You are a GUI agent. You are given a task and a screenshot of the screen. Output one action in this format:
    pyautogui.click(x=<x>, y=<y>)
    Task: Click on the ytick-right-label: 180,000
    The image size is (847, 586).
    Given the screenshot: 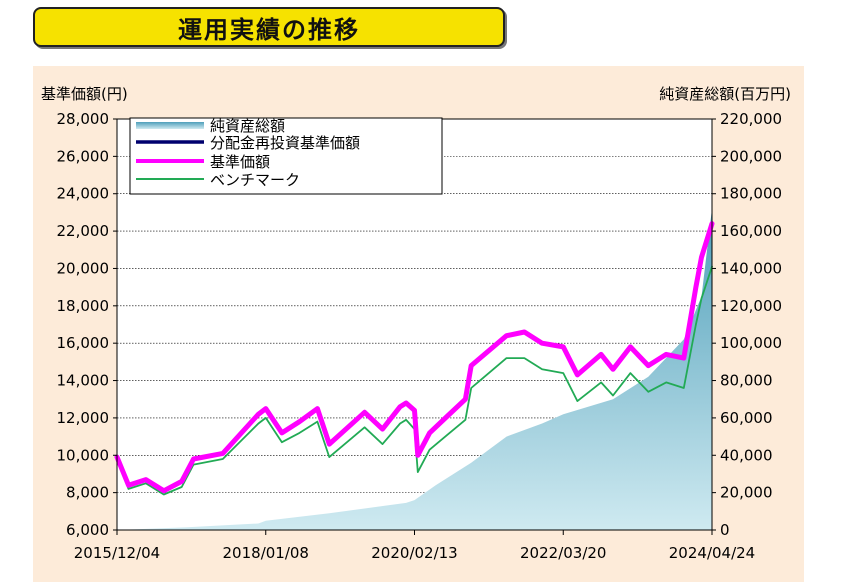 What is the action you would take?
    pyautogui.click(x=751, y=194)
    